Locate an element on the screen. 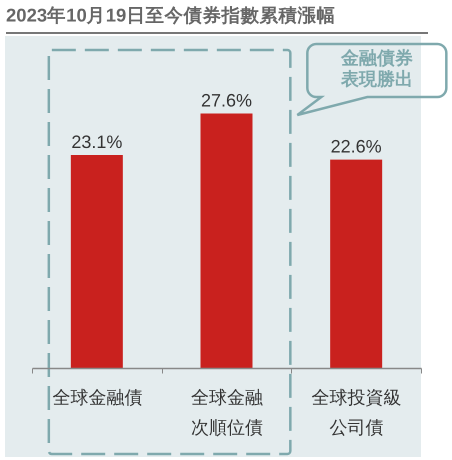 The width and height of the screenshot is (452, 460). annotation: 金融債券表現勝出 is located at coordinates (376, 68).